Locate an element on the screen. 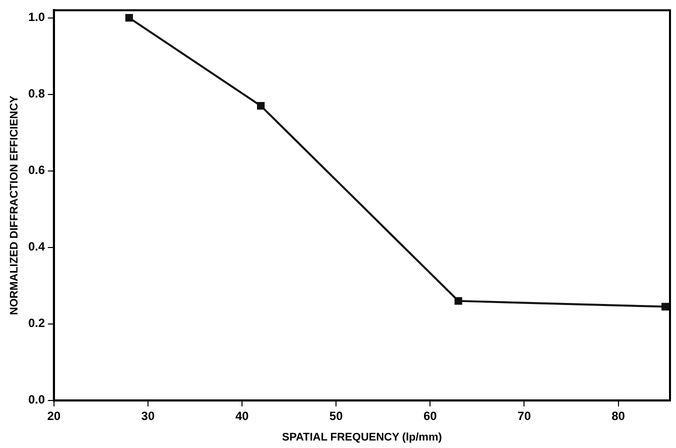  y-tick-label: 0.0 is located at coordinates (37, 399).